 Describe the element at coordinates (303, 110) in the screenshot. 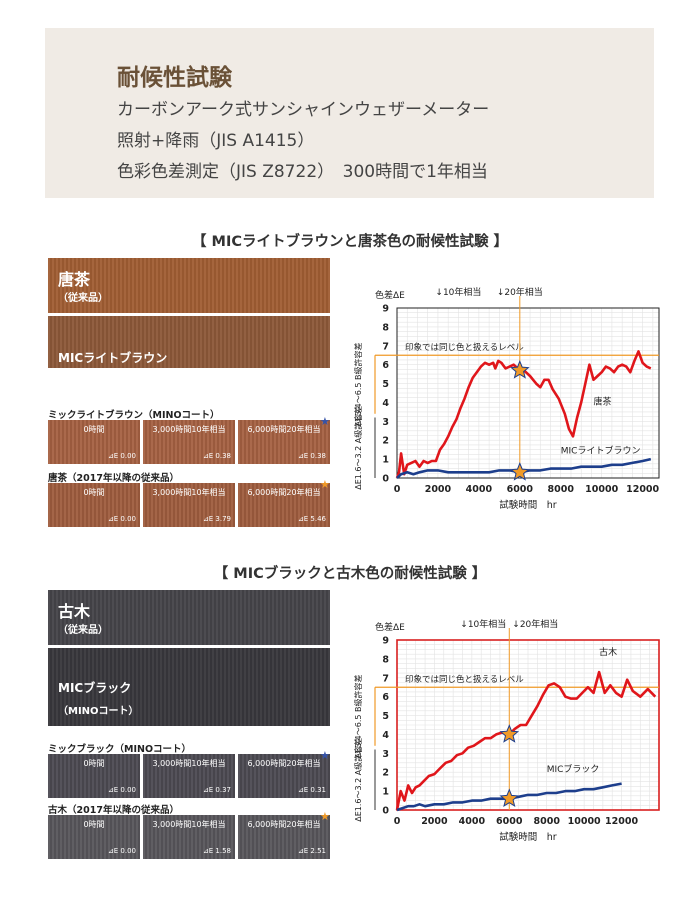

I see `header-line-1: カーボンアーク式サンシャインウェザーメーター` at that location.